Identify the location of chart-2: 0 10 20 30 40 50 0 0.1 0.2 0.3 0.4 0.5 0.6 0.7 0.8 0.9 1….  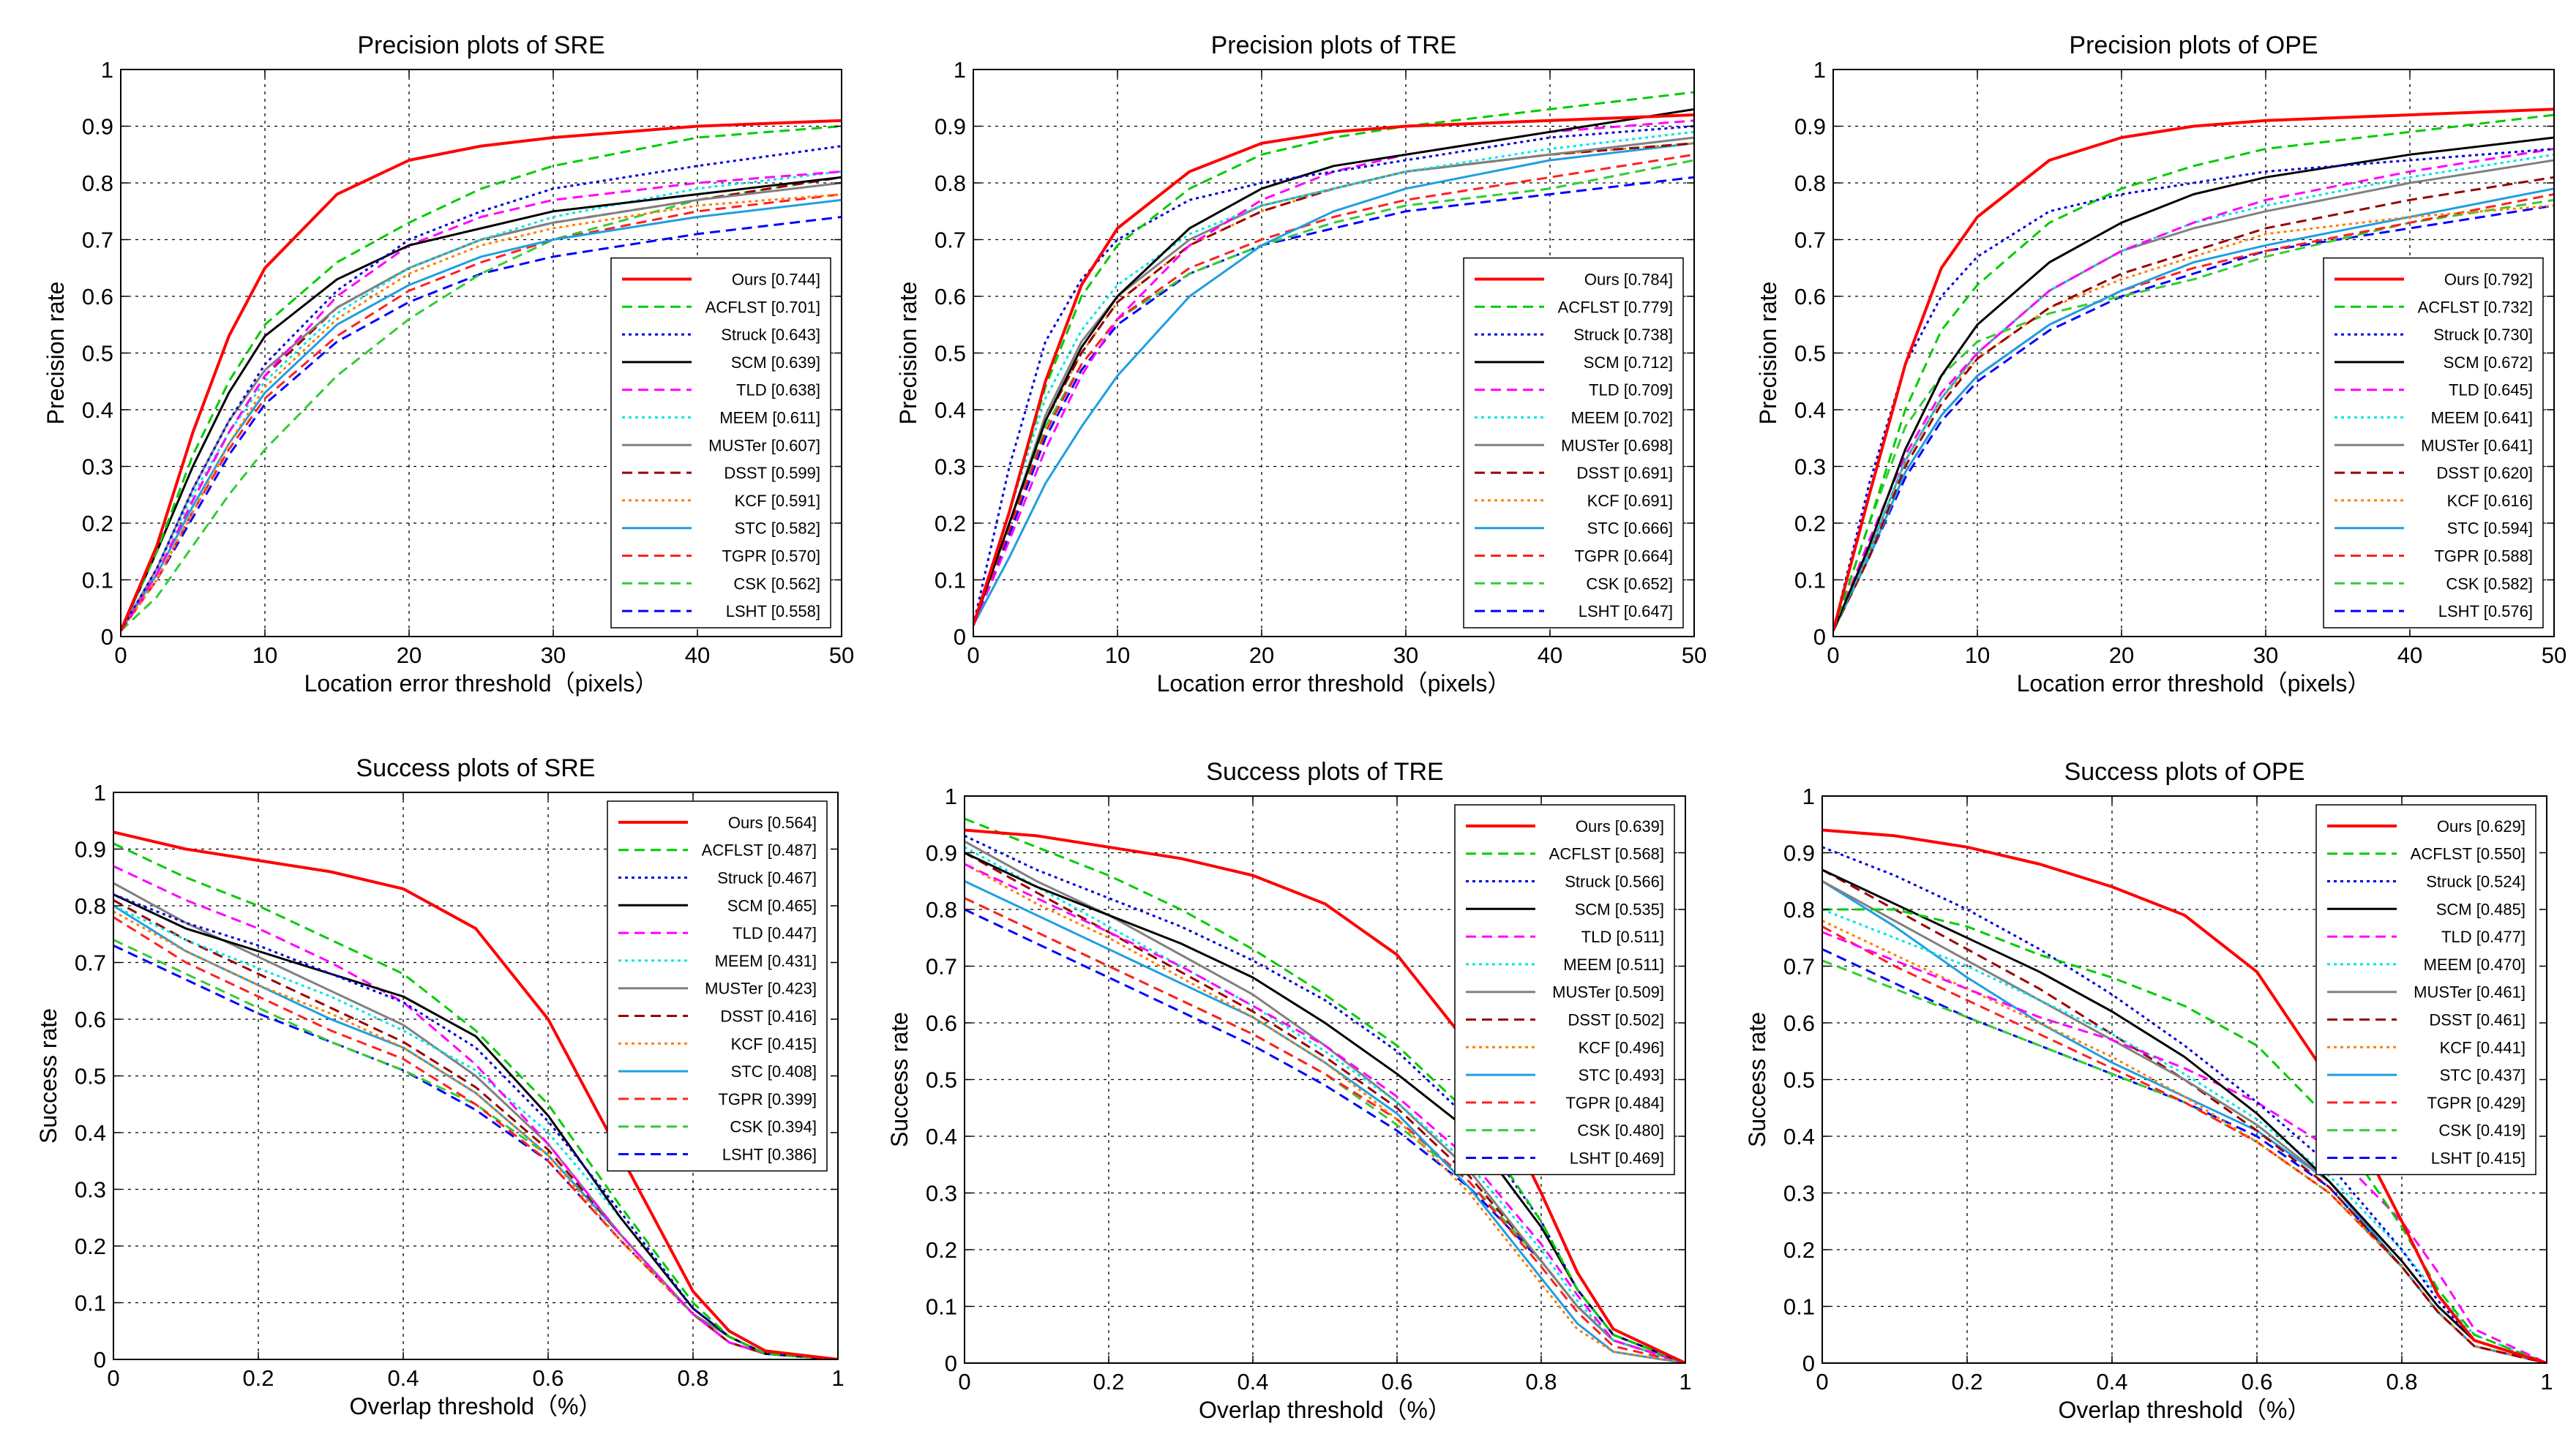
(2160, 364).